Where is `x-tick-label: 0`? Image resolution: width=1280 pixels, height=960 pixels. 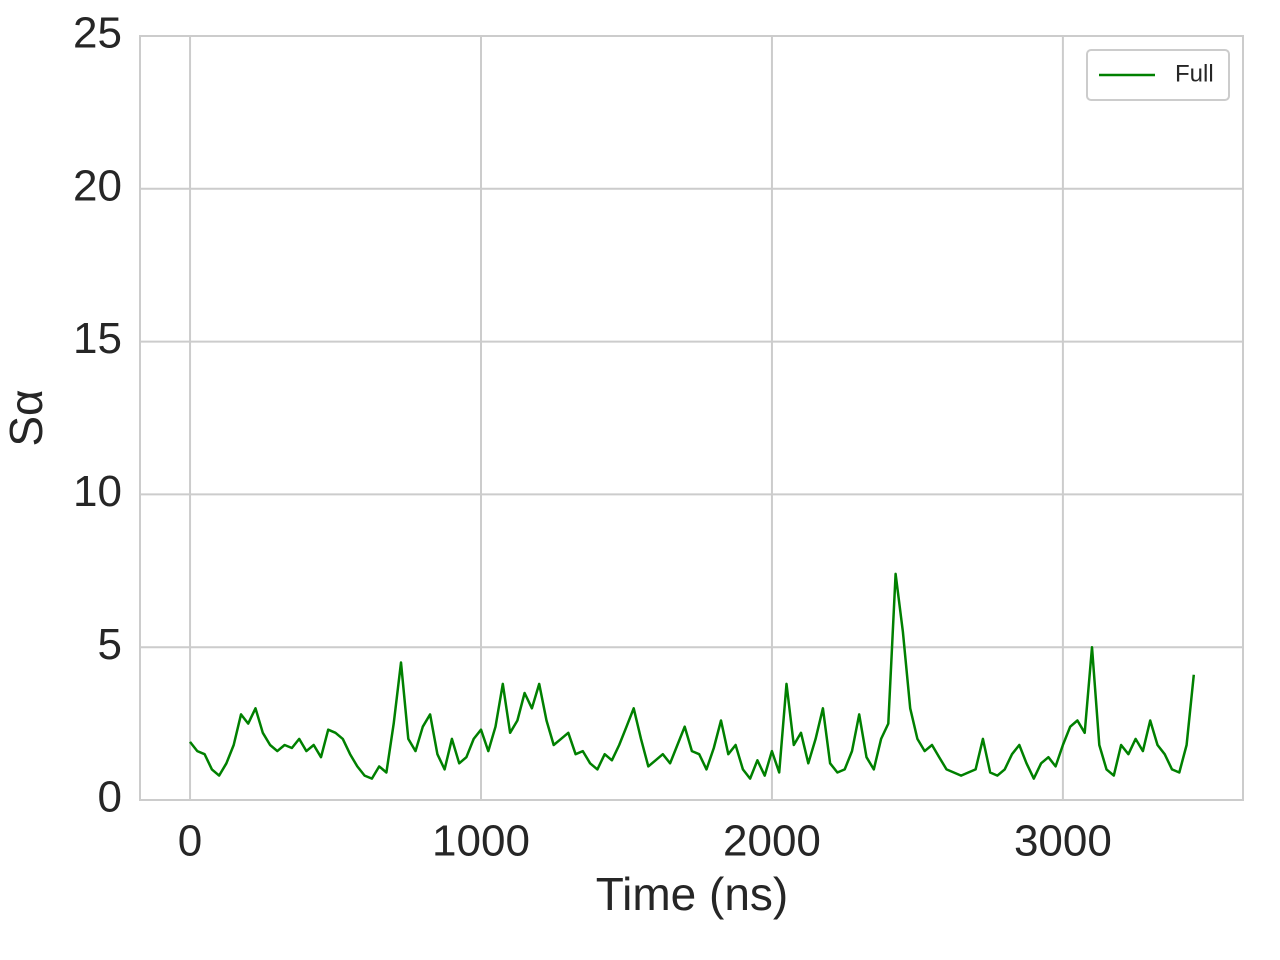
x-tick-label: 0 is located at coordinates (190, 841).